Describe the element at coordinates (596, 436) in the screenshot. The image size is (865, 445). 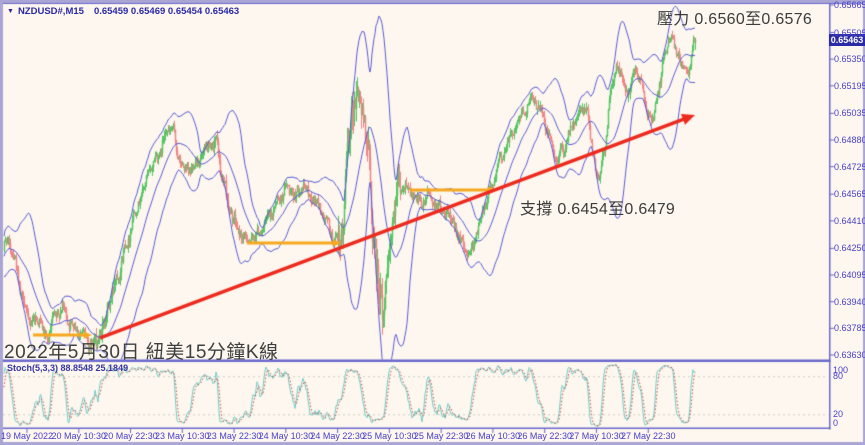
I see `time-tick-label: 27 May 10:30` at that location.